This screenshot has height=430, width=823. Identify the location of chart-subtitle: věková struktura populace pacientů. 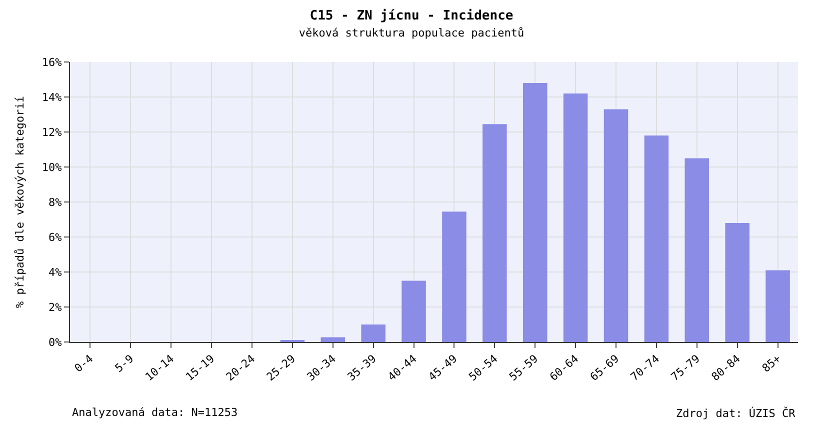
(411, 33).